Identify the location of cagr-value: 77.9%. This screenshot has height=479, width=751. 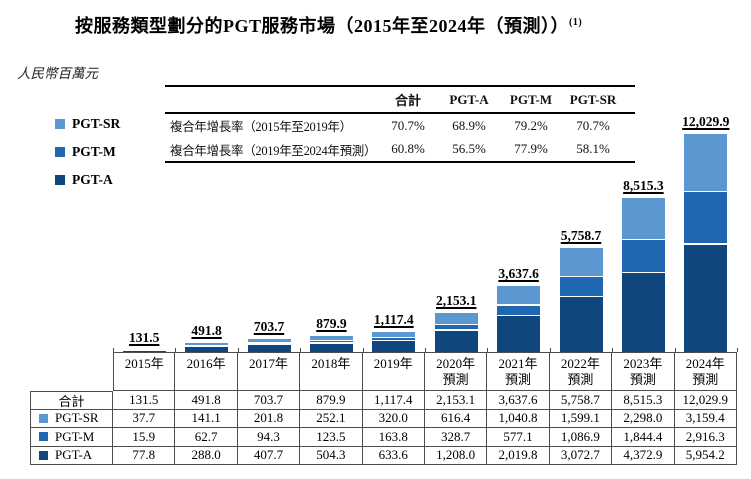
(531, 149).